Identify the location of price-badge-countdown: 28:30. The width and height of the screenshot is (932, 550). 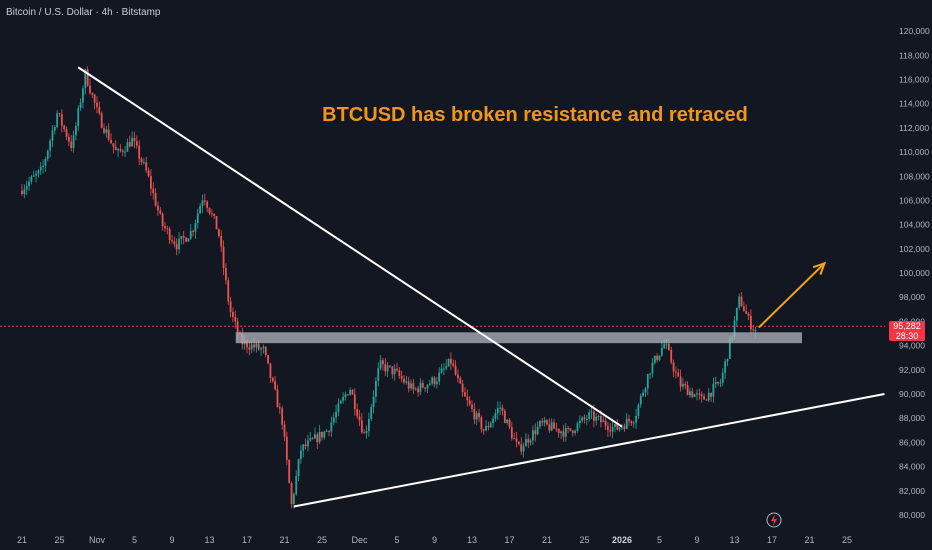
(907, 336).